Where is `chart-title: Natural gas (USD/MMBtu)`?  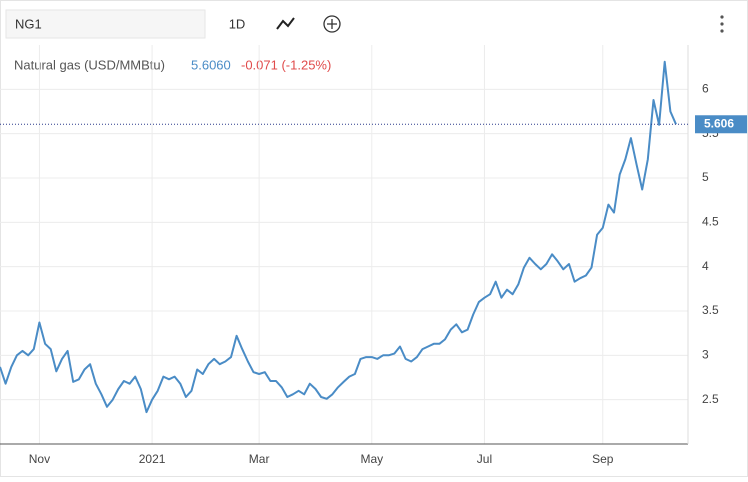 chart-title: Natural gas (USD/MMBtu) is located at coordinates (89, 64).